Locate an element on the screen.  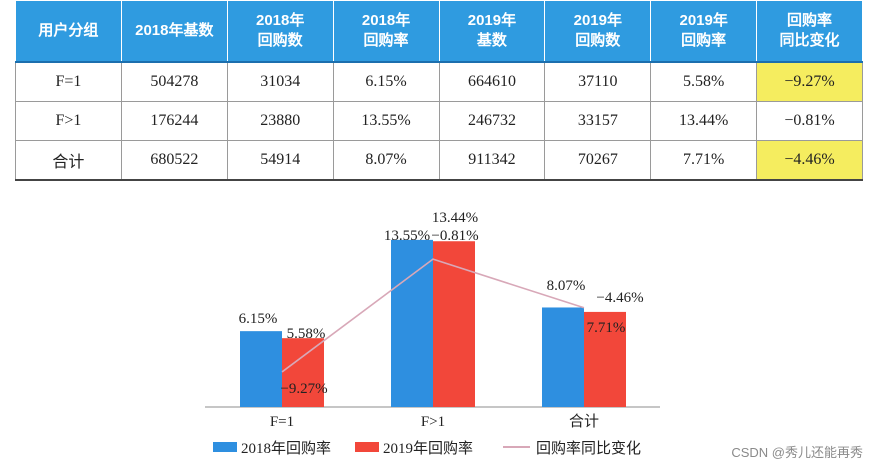
legend-swatch-2019 is located at coordinates (367, 447).